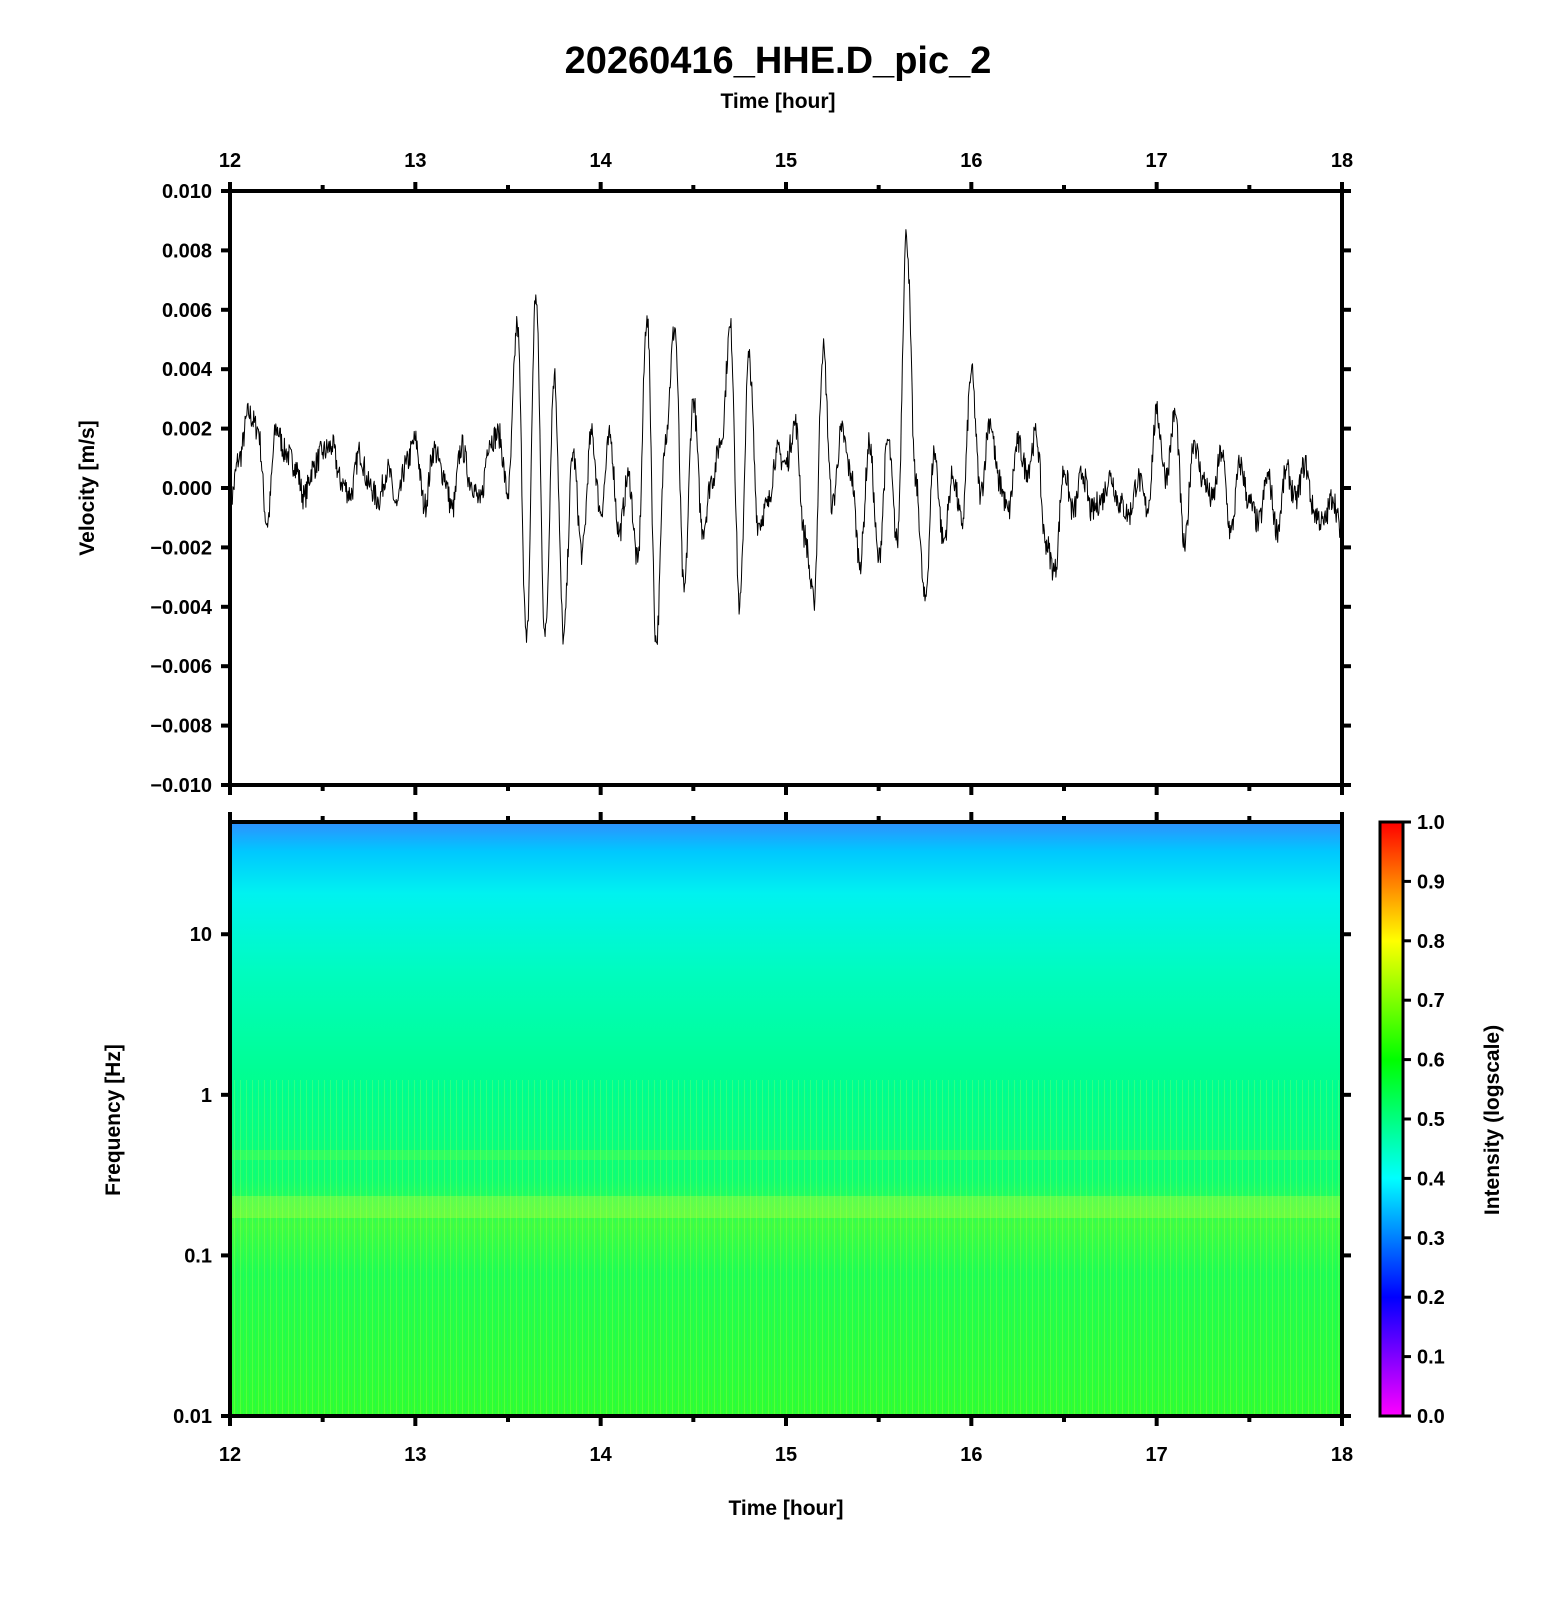  What do you see at coordinates (181, 608) in the screenshot?
I see `velocity-y-tick-label: −0.004` at bounding box center [181, 608].